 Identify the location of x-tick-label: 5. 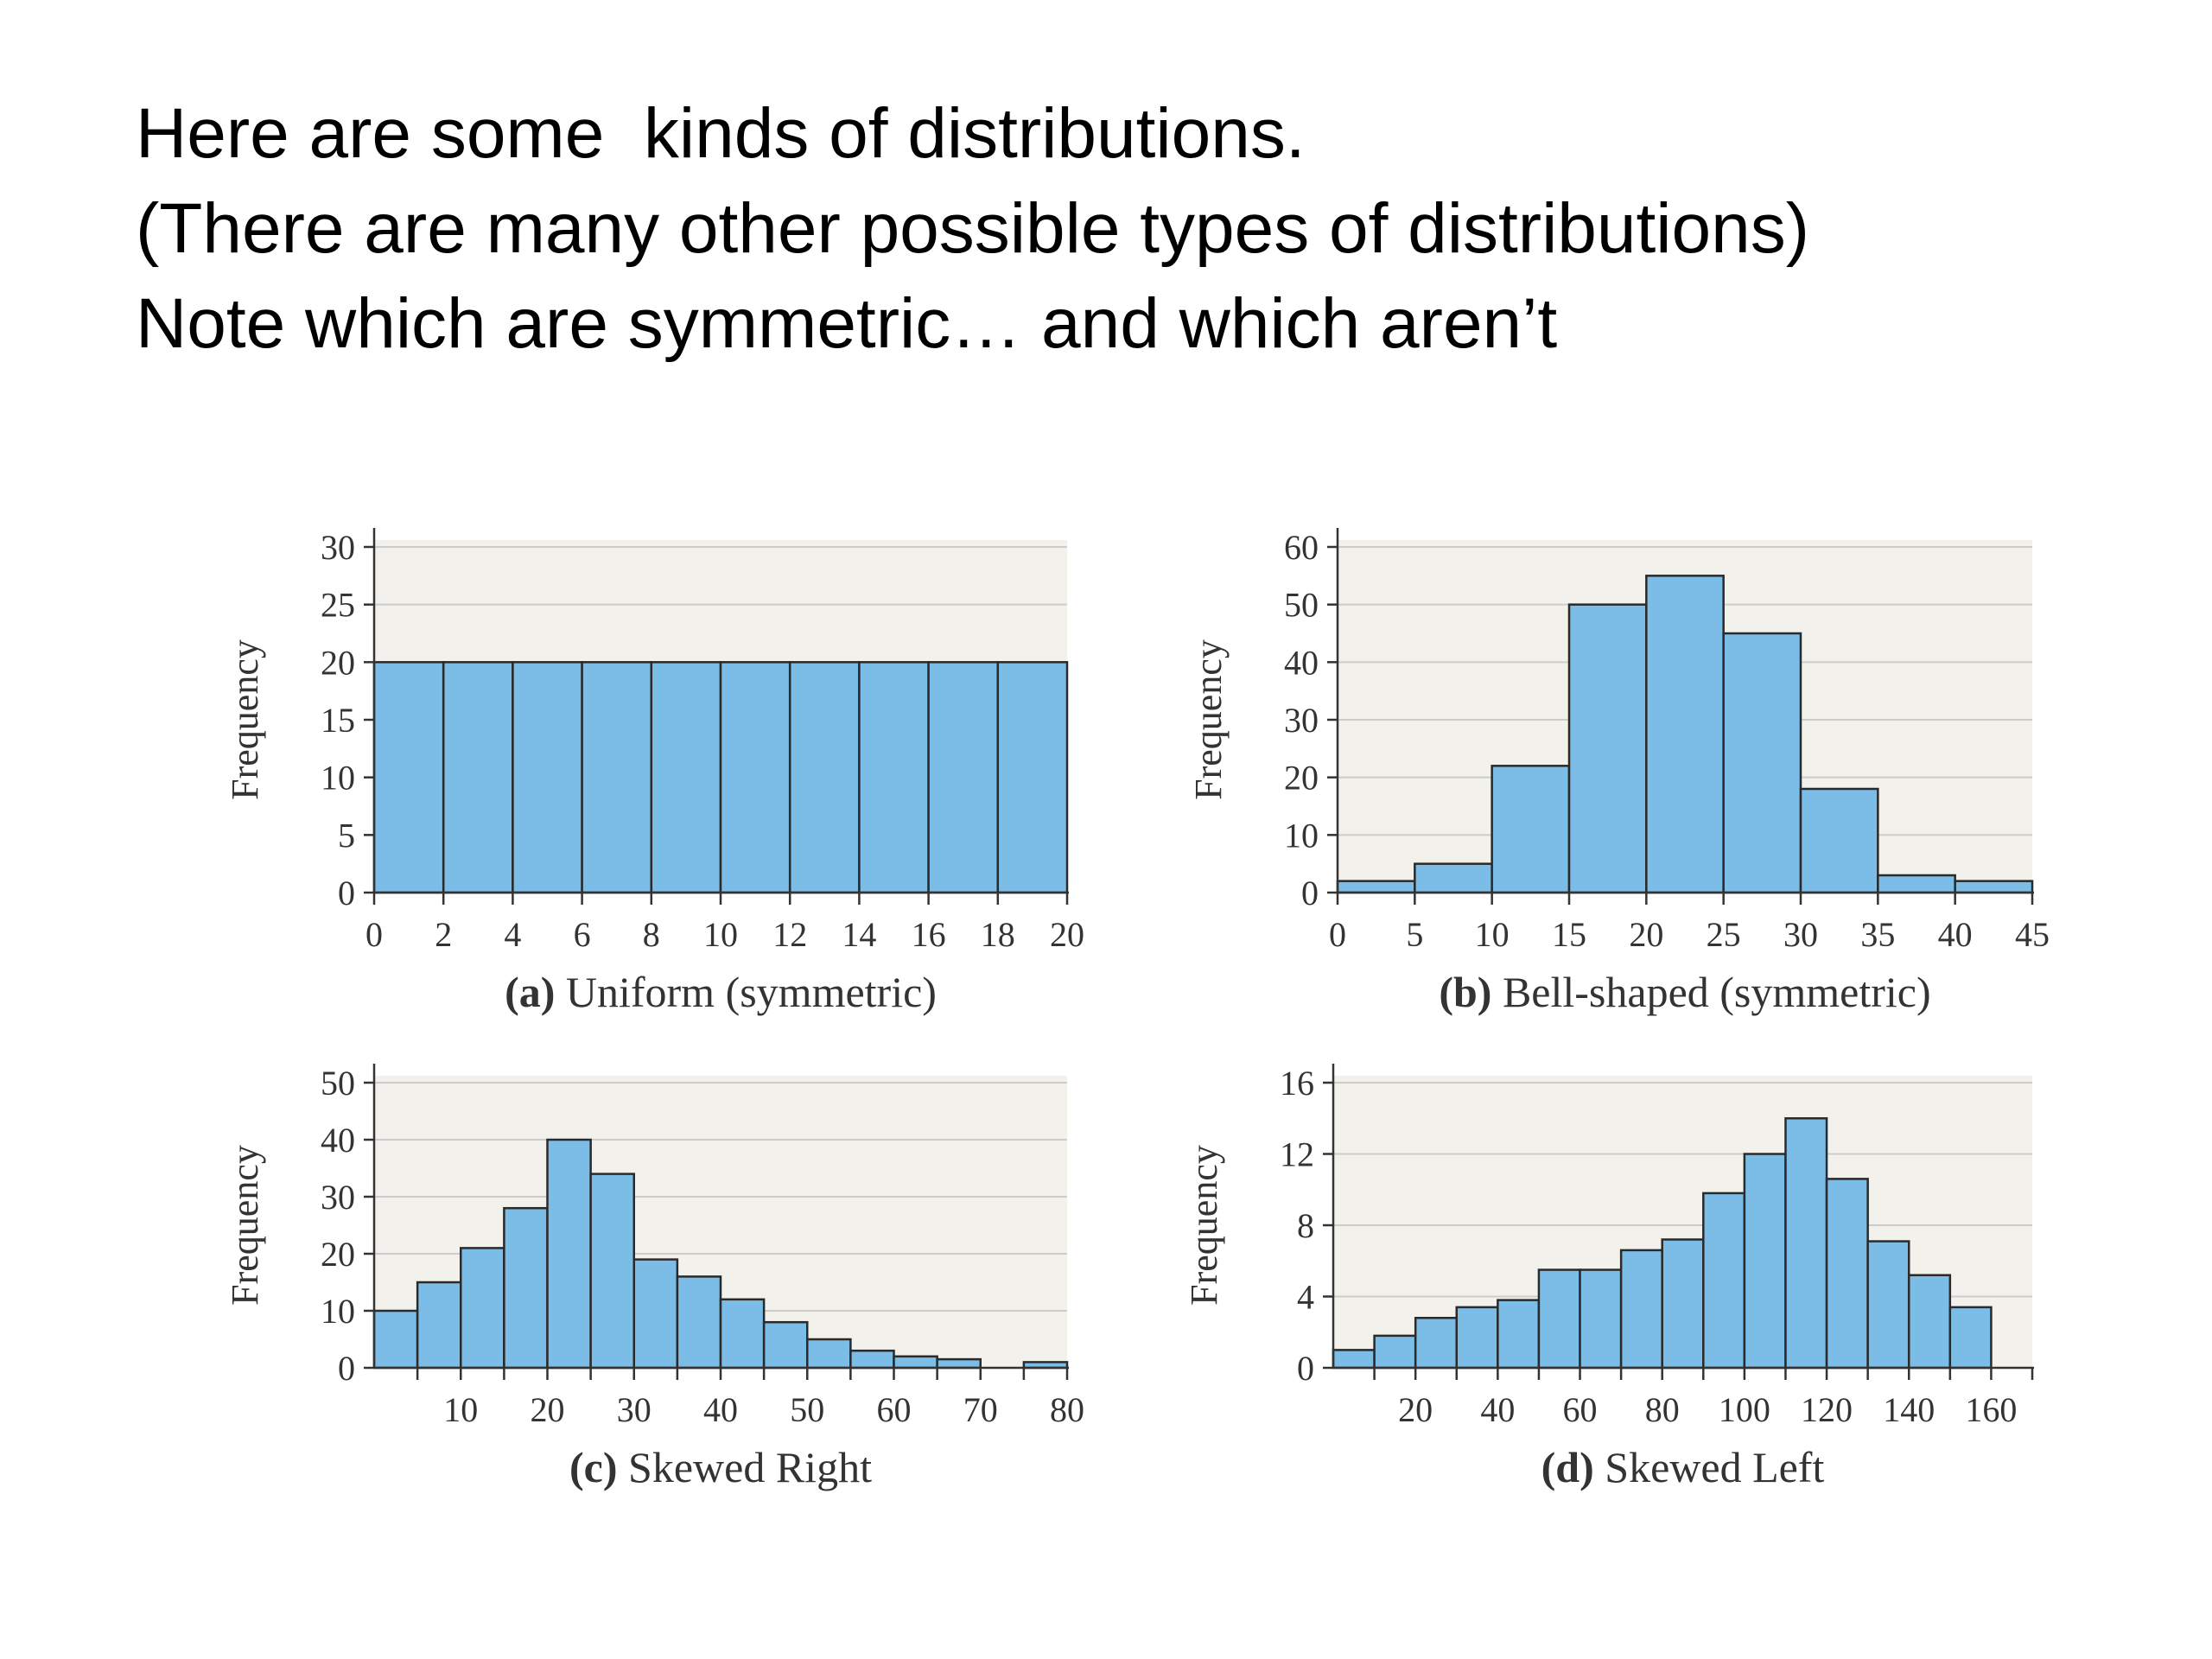
(1414, 934).